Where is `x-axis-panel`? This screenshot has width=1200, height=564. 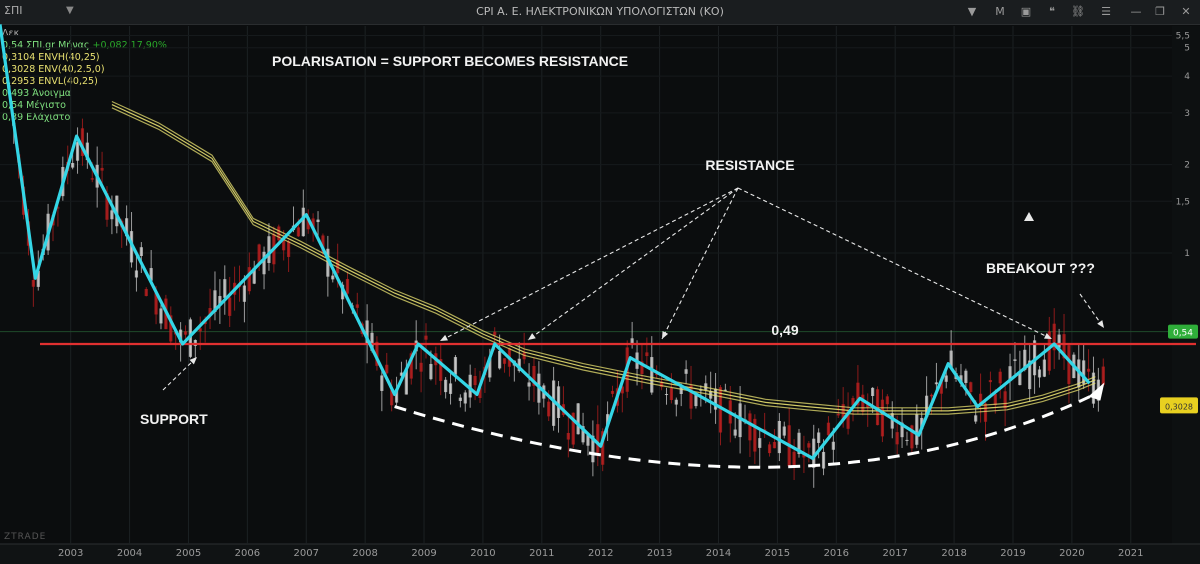 x-axis-panel is located at coordinates (600, 554).